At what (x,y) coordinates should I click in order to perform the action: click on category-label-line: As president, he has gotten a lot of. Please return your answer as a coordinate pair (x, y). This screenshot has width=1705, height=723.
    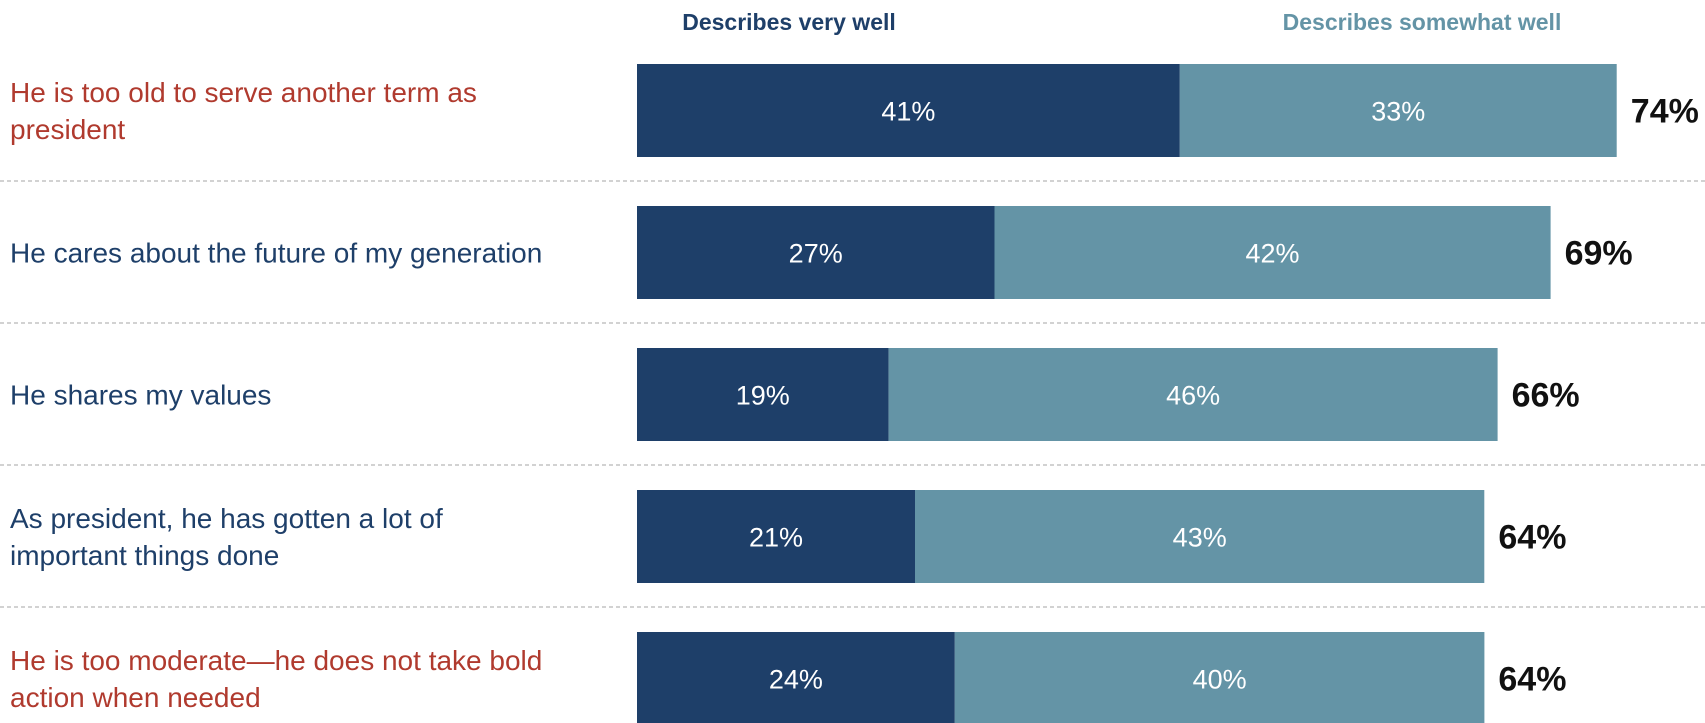
    Looking at the image, I should click on (226, 518).